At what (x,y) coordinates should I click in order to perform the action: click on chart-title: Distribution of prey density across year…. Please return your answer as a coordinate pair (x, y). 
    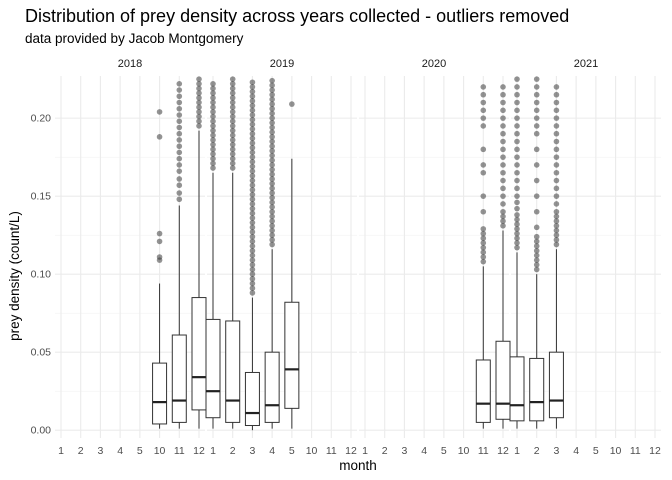
    Looking at the image, I should click on (297, 16).